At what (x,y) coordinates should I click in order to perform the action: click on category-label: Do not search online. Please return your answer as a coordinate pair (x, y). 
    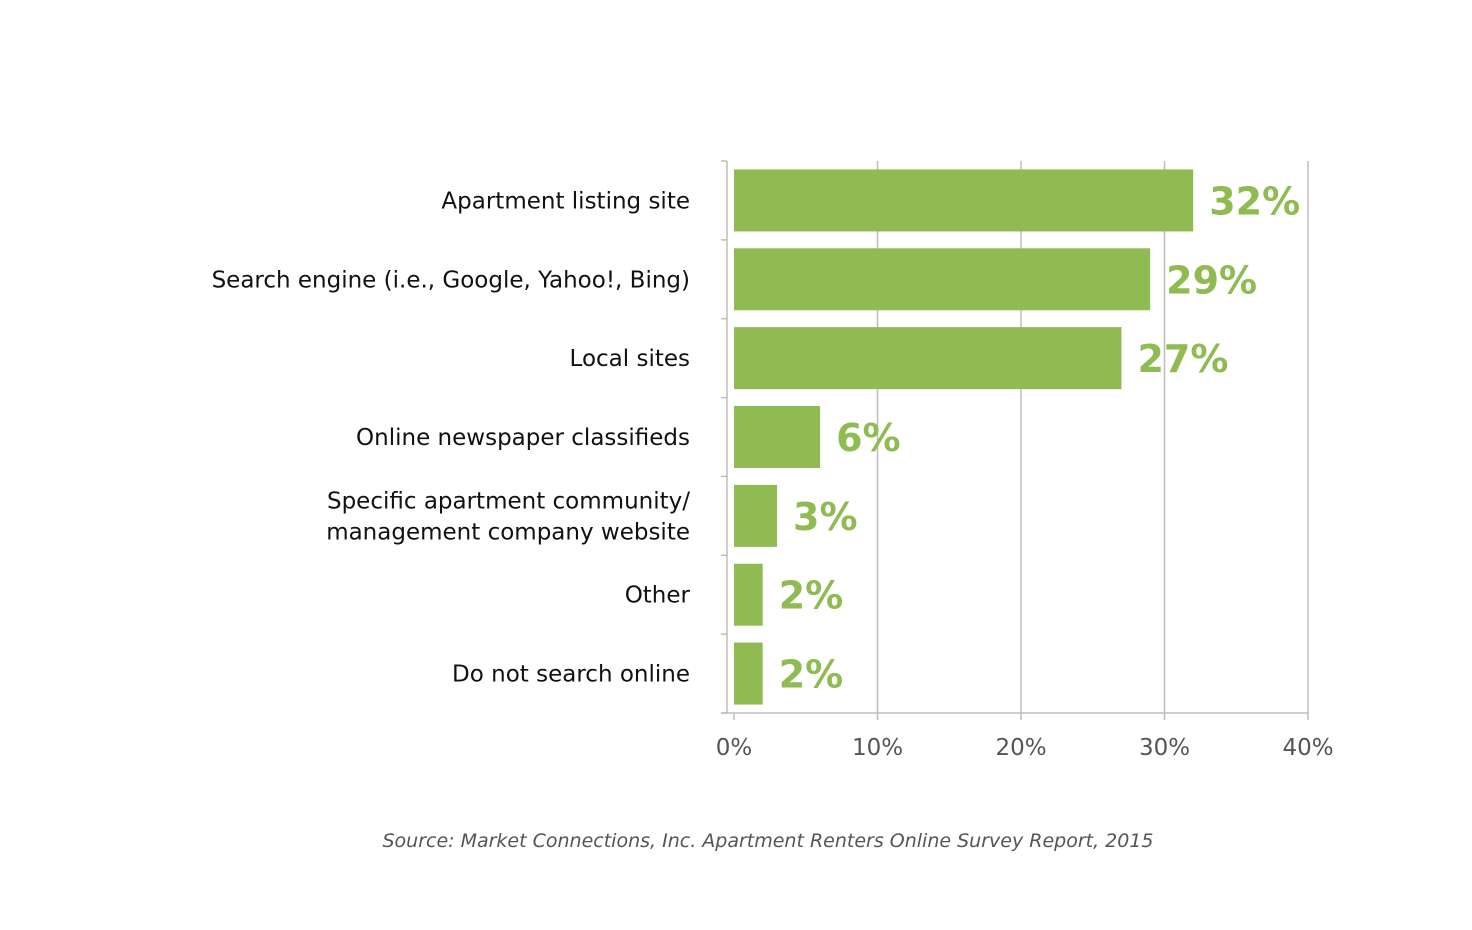
    Looking at the image, I should click on (571, 675).